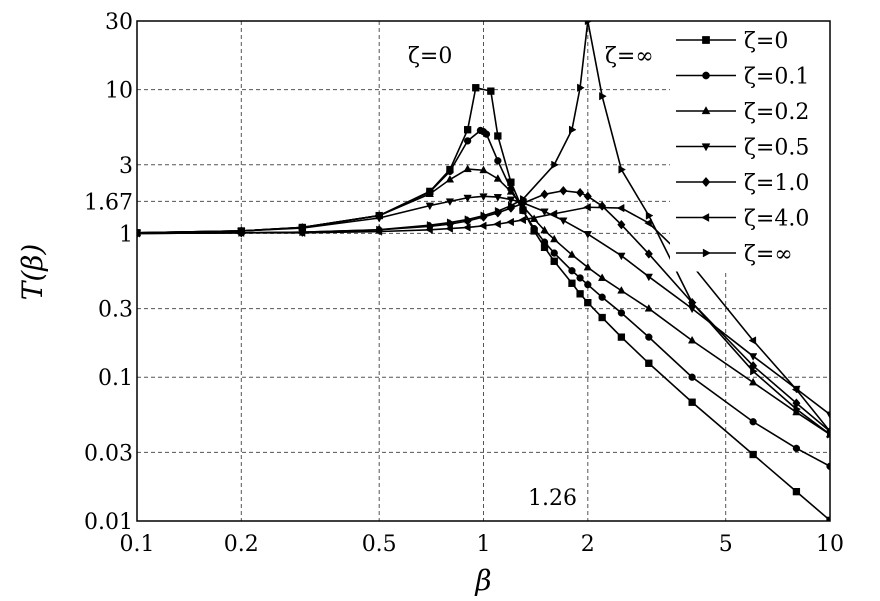 The image size is (880, 601). What do you see at coordinates (115, 310) in the screenshot?
I see `y-tick-label: 0.3` at bounding box center [115, 310].